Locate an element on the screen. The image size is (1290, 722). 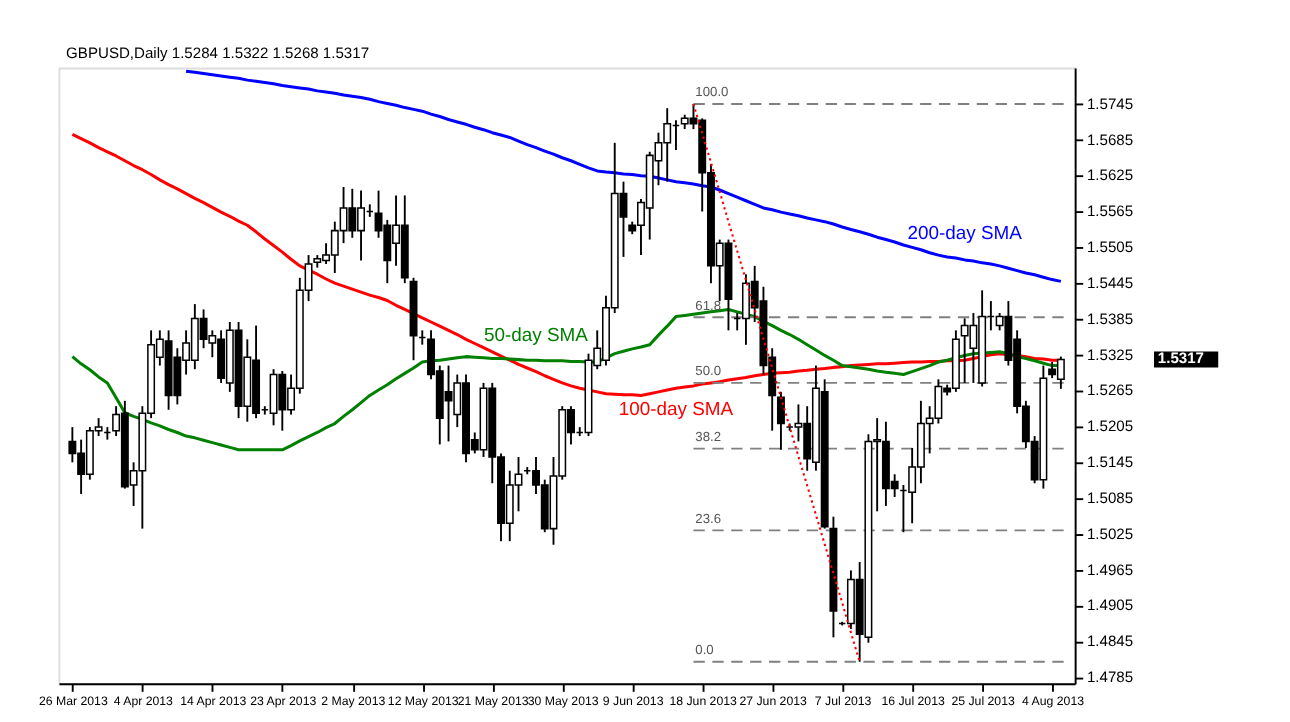
y-tick-label: 1.5565 is located at coordinates (1110, 211).